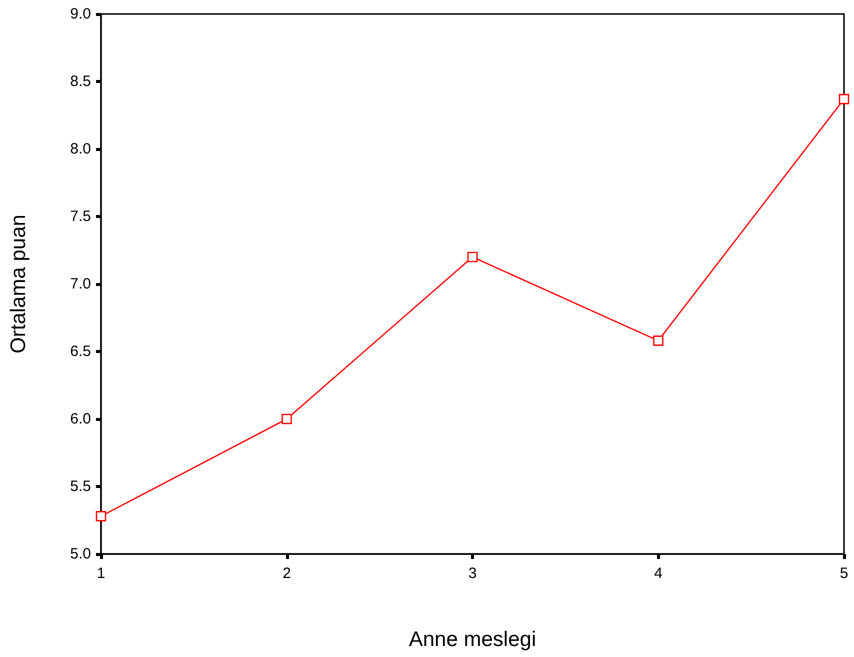 Image resolution: width=854 pixels, height=657 pixels. I want to click on y-tick-label: 7.0, so click(80, 284).